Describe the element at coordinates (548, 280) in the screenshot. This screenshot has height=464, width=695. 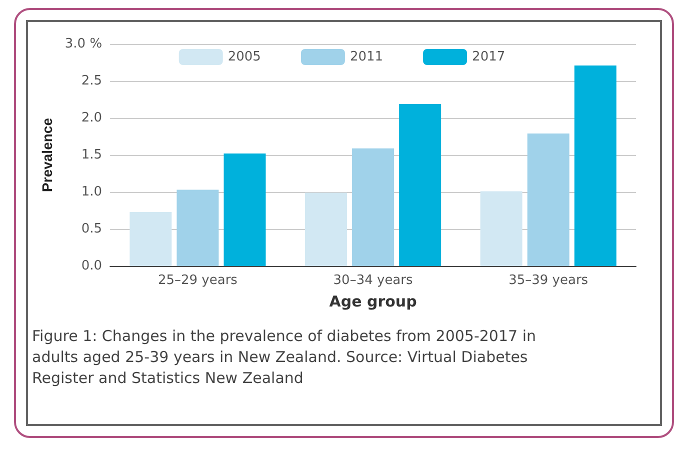
I see `x-tick-label: 35–39 years` at that location.